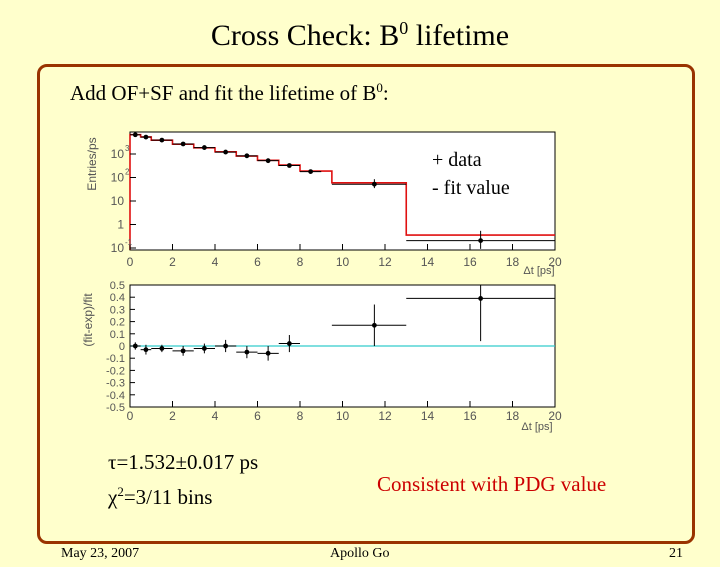 The image size is (720, 567). Describe the element at coordinates (118, 154) in the screenshot. I see `top-ytick-label-0: 10` at that location.